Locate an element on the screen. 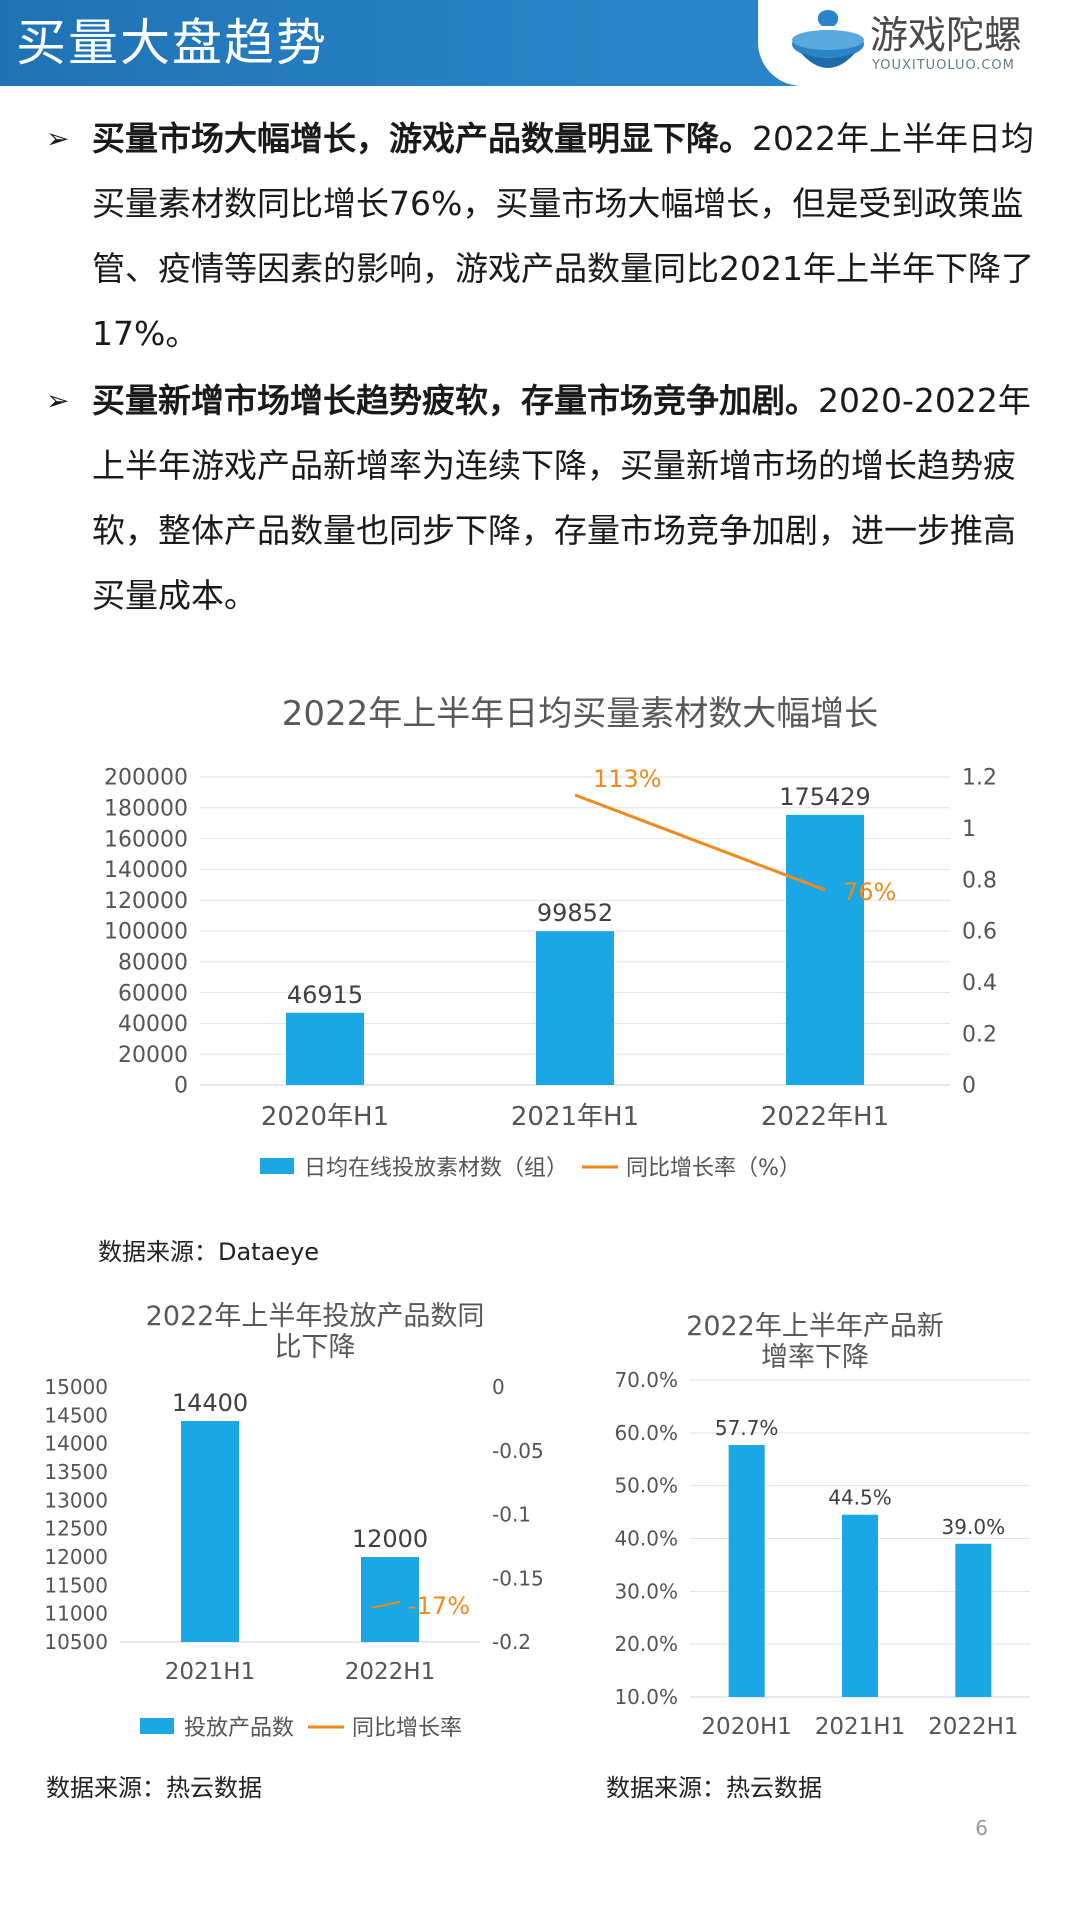 This screenshot has width=1080, height=1920. y-axis-tick-label: 20000 is located at coordinates (153, 1055).